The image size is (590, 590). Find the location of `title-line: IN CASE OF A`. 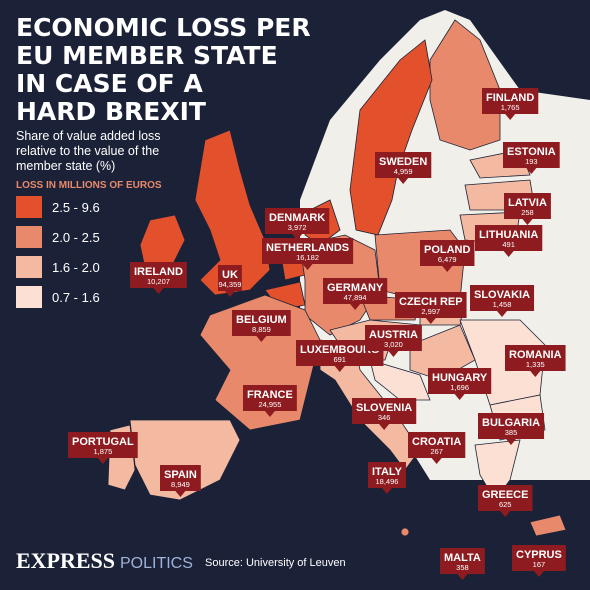

title-line: IN CASE OF A is located at coordinates (109, 83).